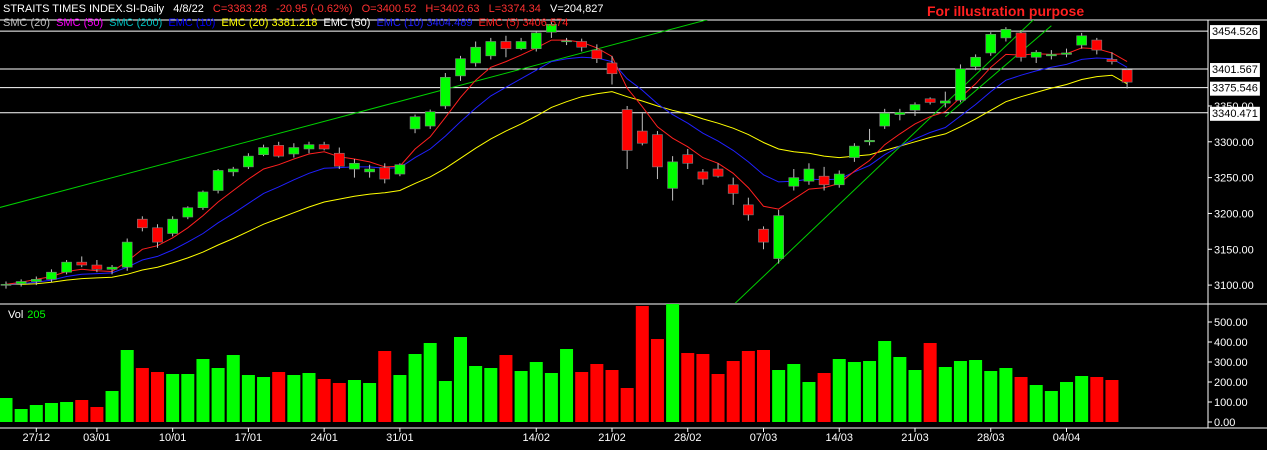  I want to click on close-value: C=3383.28, so click(240, 9).